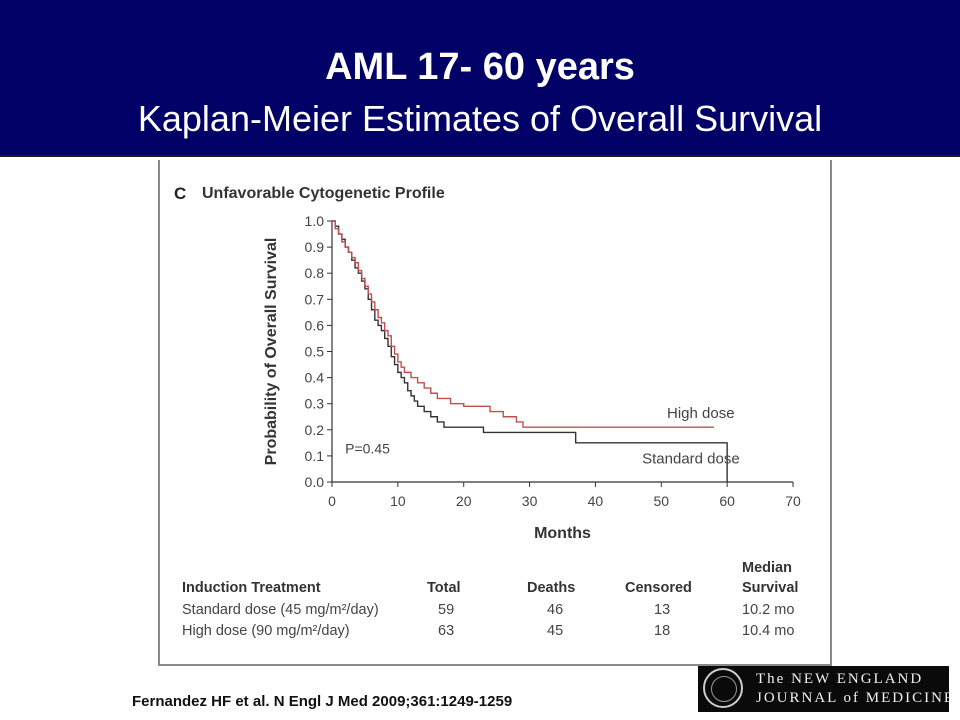  What do you see at coordinates (555, 631) in the screenshot?
I see `table-row-high-deaths: 45` at bounding box center [555, 631].